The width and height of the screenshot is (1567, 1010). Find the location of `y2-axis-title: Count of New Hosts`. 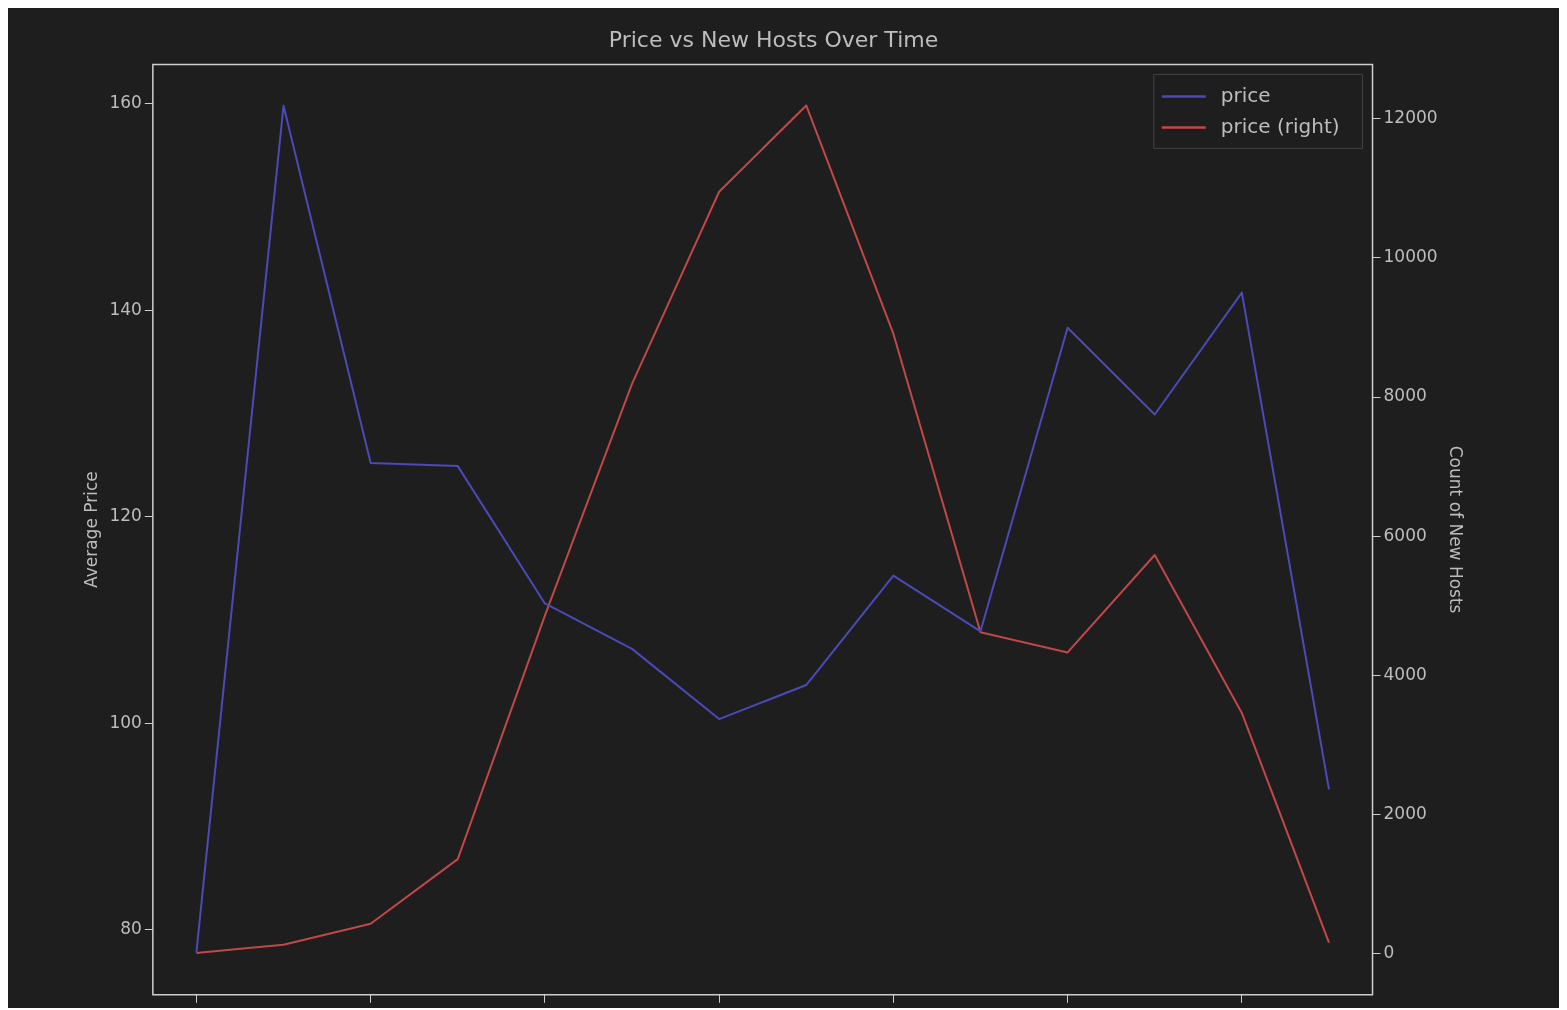

y2-axis-title: Count of New Hosts is located at coordinates (1456, 529).